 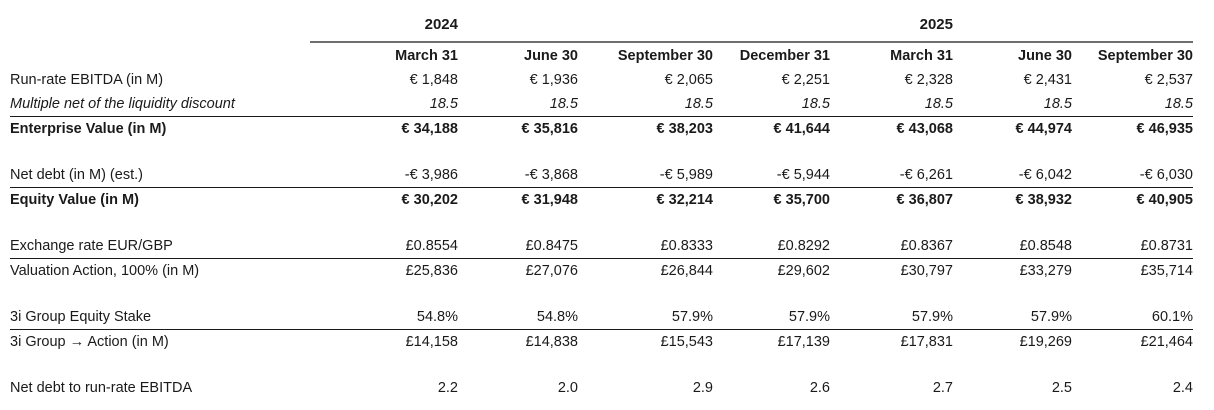 What do you see at coordinates (665, 56) in the screenshot?
I see `column-header: September 30` at bounding box center [665, 56].